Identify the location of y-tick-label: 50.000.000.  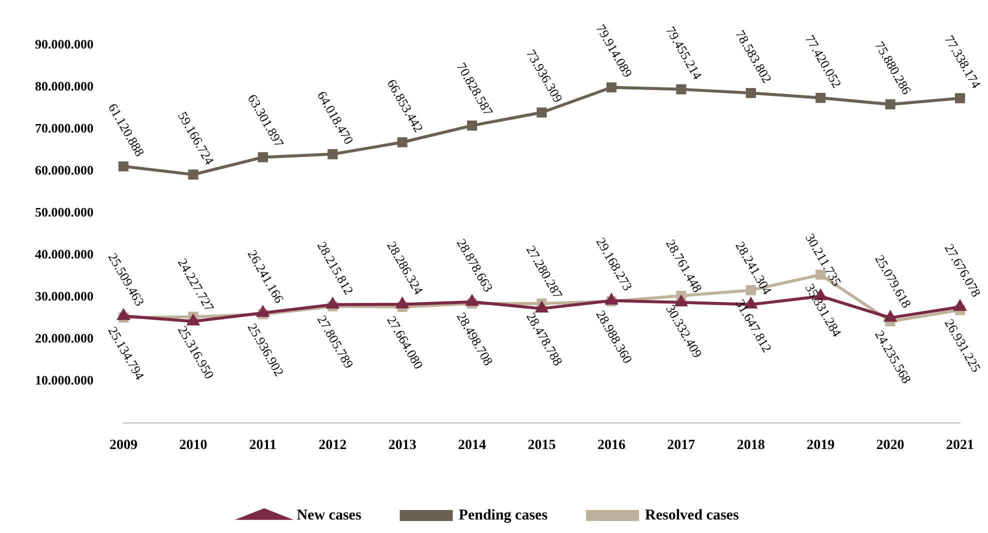
(64, 212).